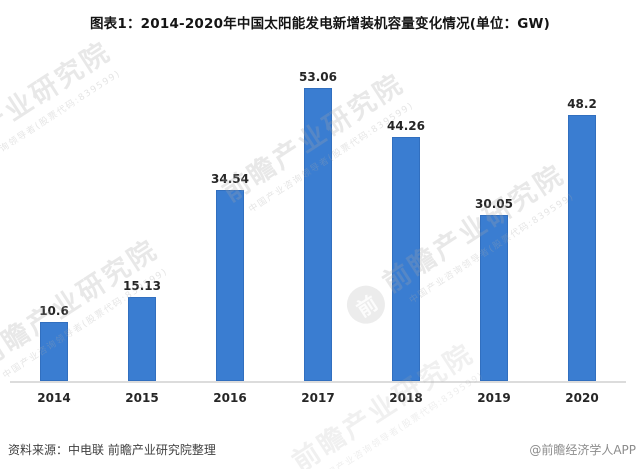  I want to click on bar-2016, so click(230, 285).